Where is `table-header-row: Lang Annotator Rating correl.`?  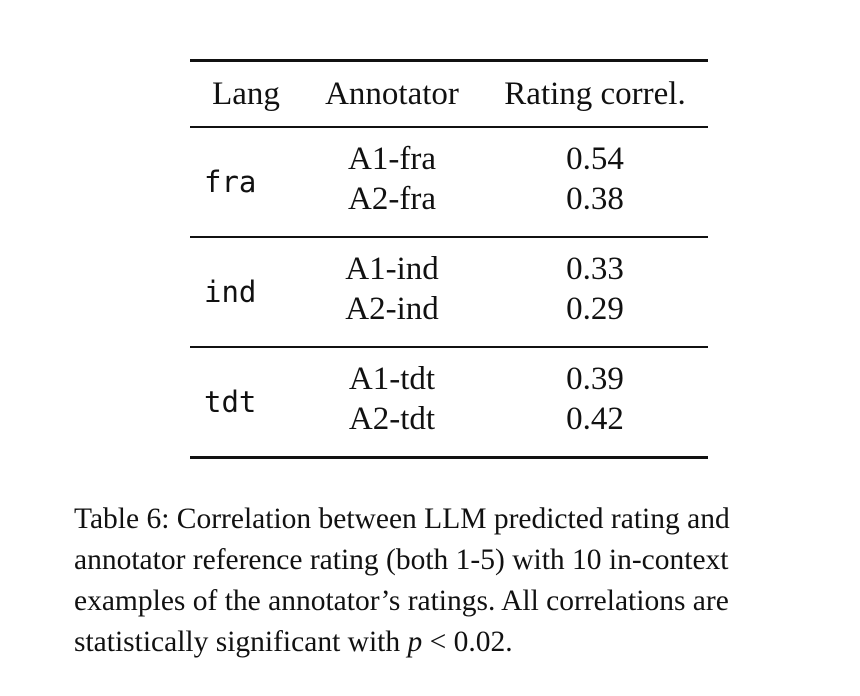
table-header-row: Lang Annotator Rating correl. is located at coordinates (449, 93).